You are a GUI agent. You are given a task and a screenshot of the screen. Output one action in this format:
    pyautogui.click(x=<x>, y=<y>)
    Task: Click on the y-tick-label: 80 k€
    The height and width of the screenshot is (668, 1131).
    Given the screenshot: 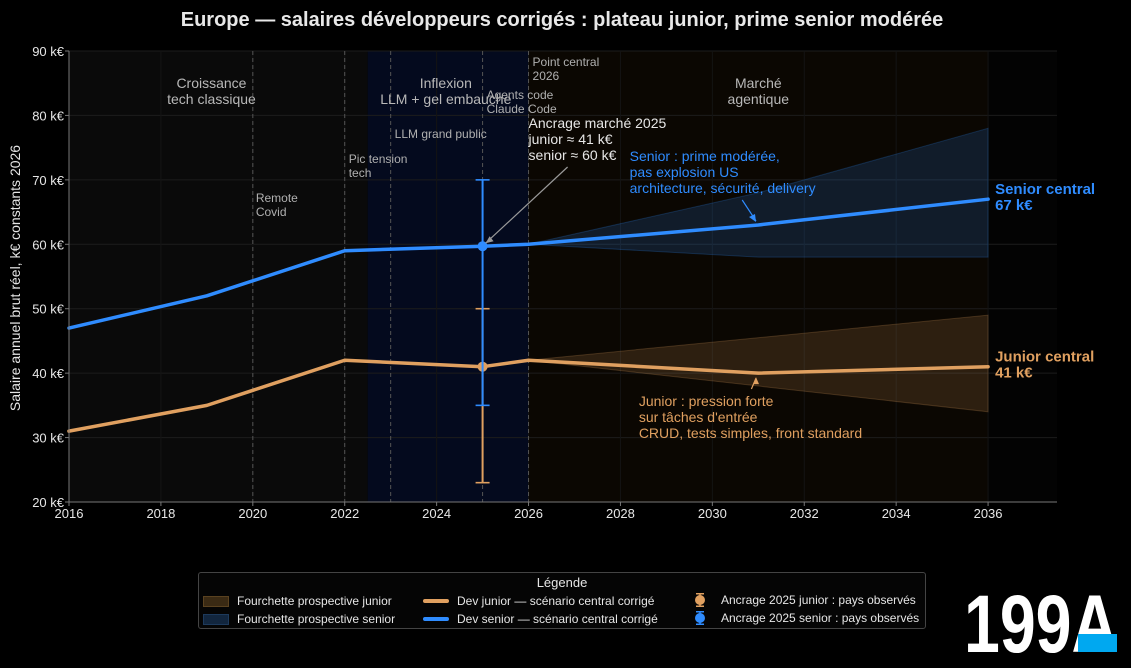 What is the action you would take?
    pyautogui.click(x=48, y=115)
    